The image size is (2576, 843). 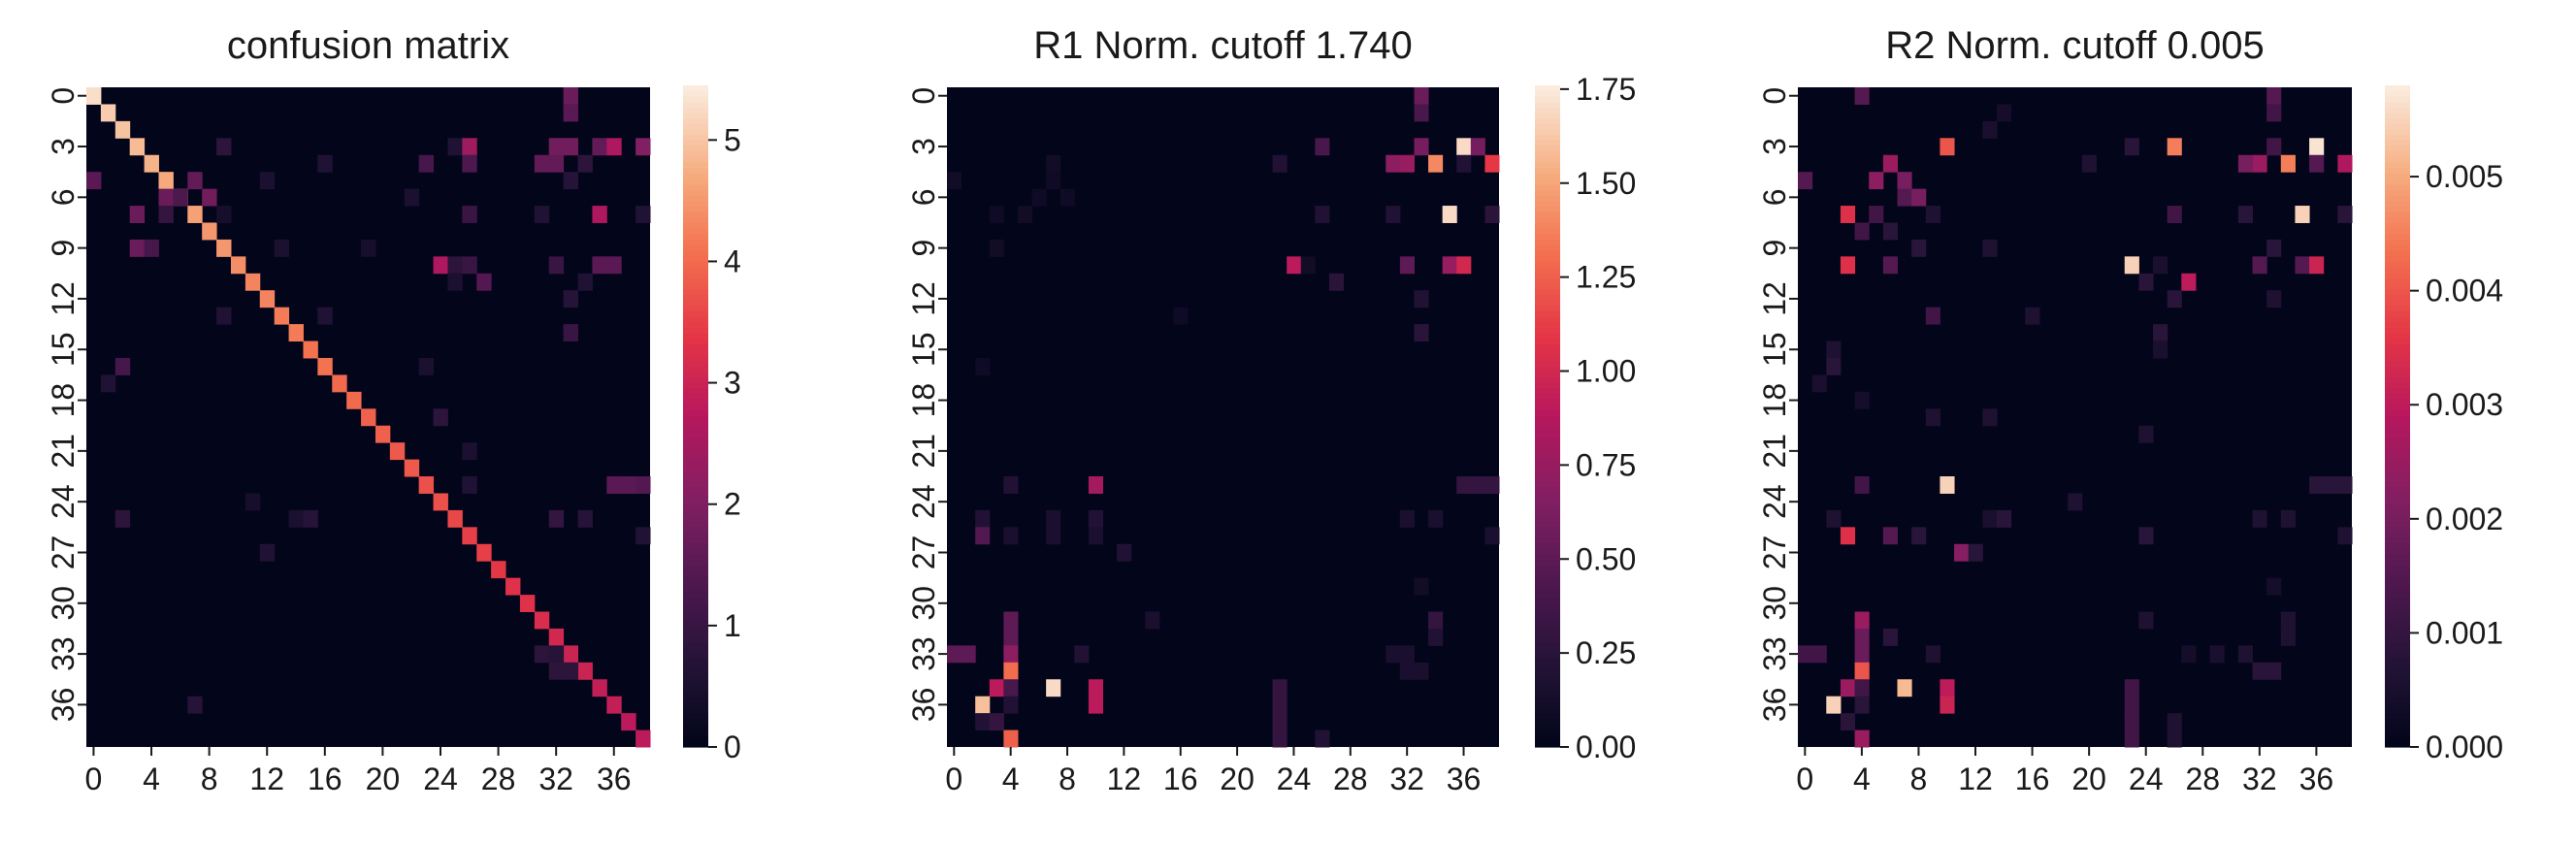 I want to click on y-tick-label: 0, so click(x=63, y=96).